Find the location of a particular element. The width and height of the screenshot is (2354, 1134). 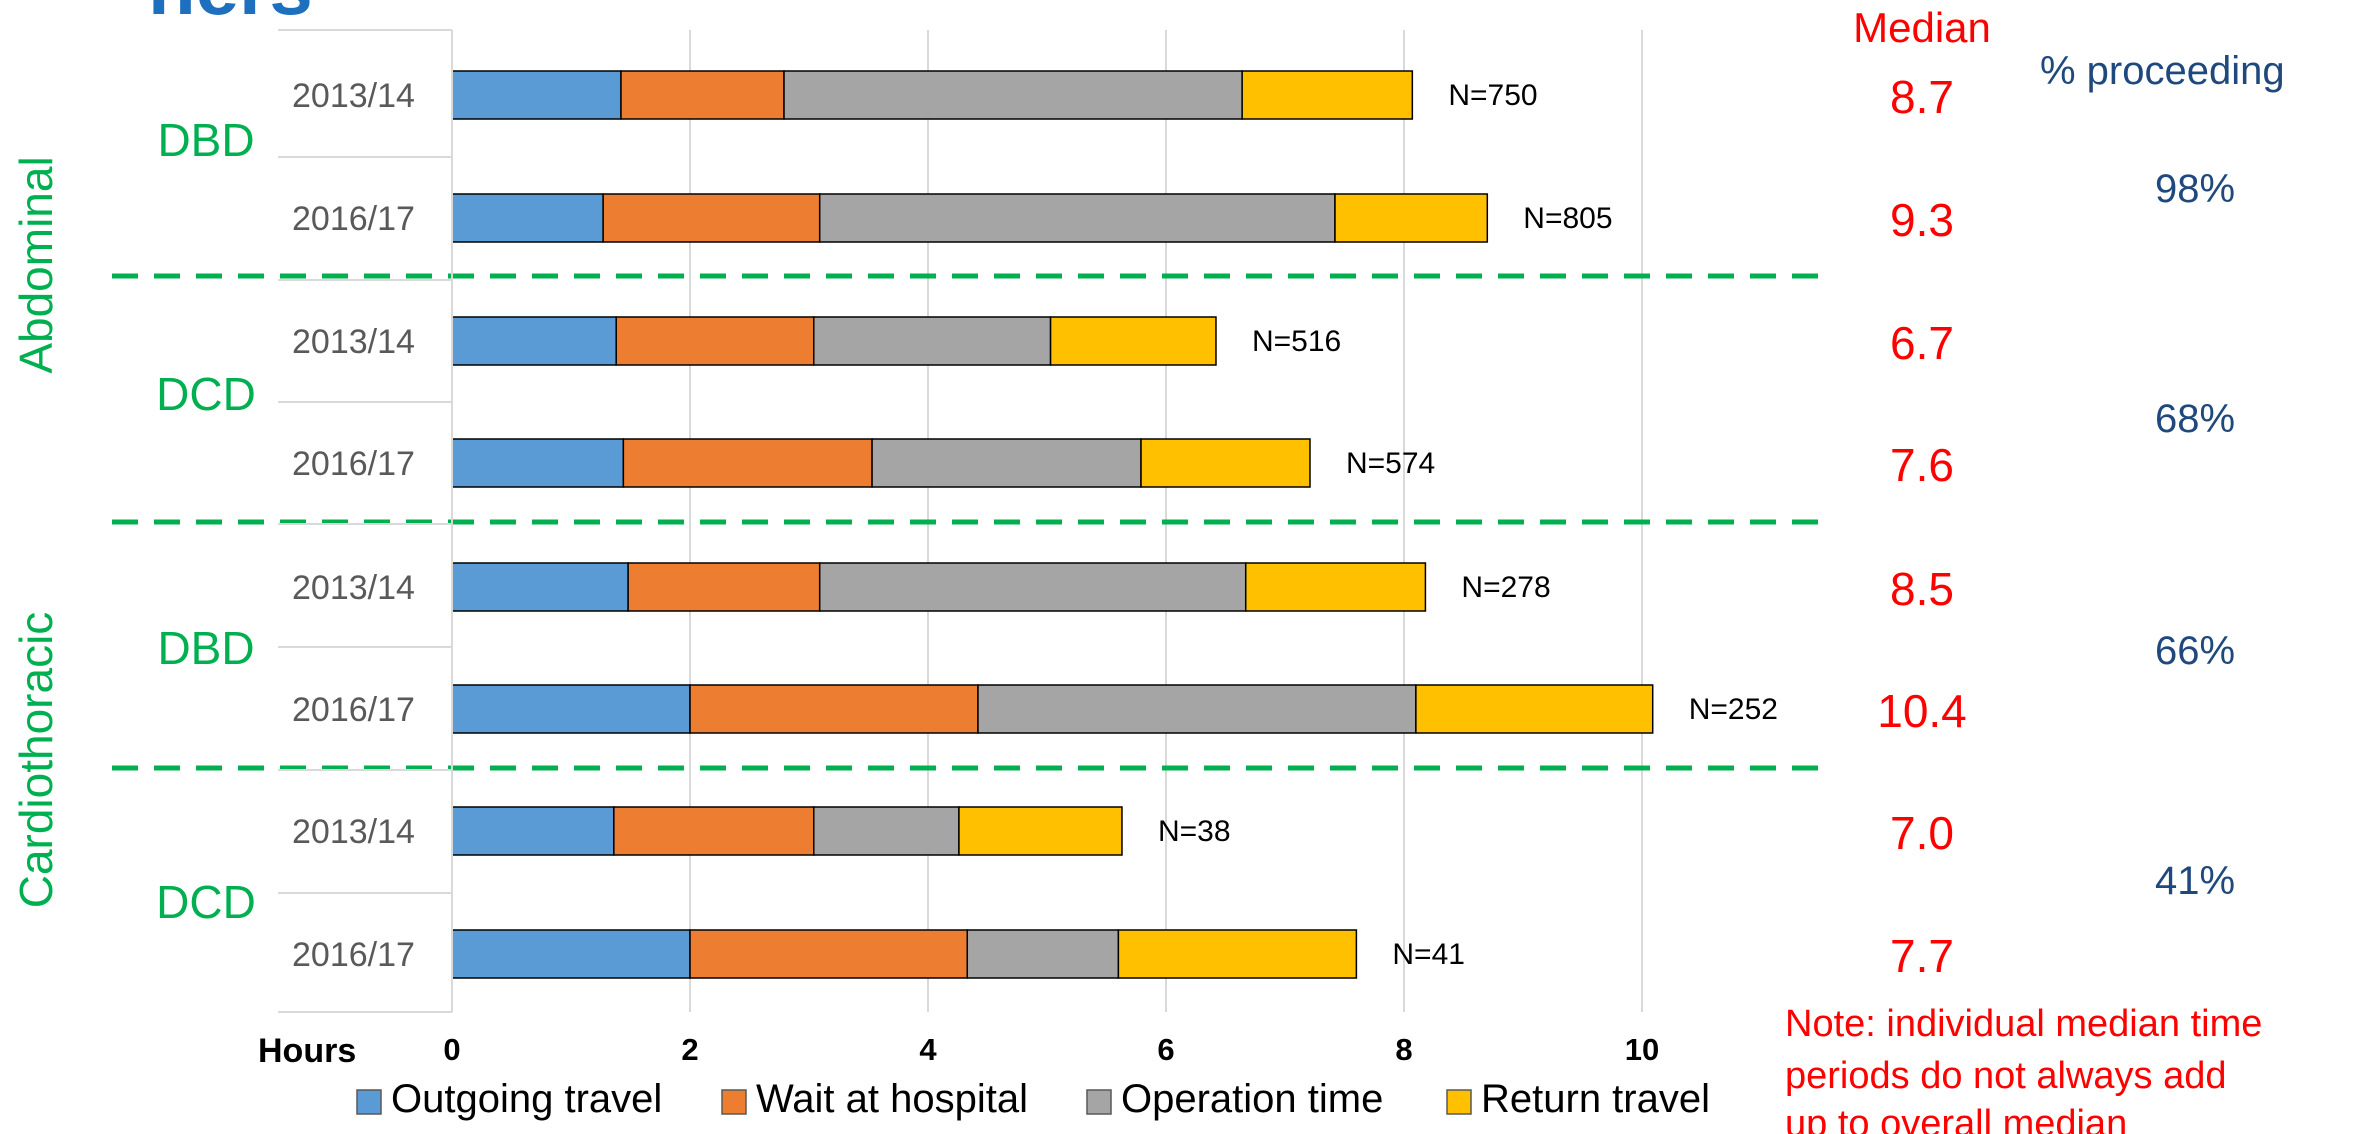

note-line: up to overall median is located at coordinates (1956, 1118).